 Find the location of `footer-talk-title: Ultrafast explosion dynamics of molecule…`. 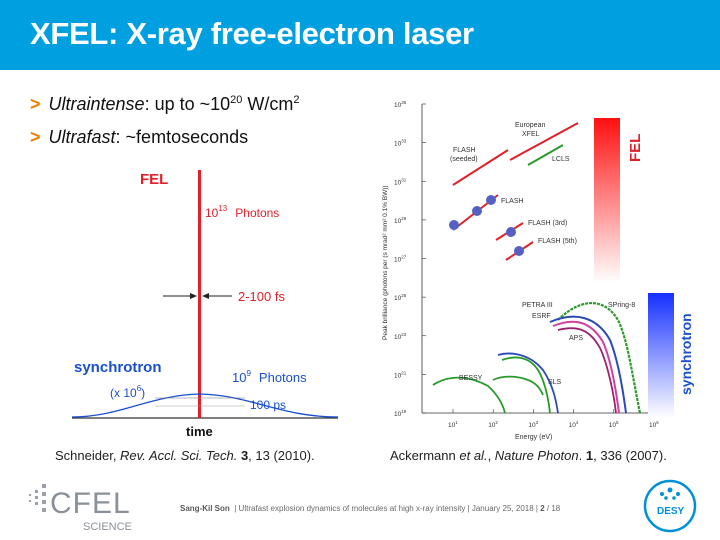

footer-talk-title: Ultrafast explosion dynamics of molecule… is located at coordinates (352, 508).